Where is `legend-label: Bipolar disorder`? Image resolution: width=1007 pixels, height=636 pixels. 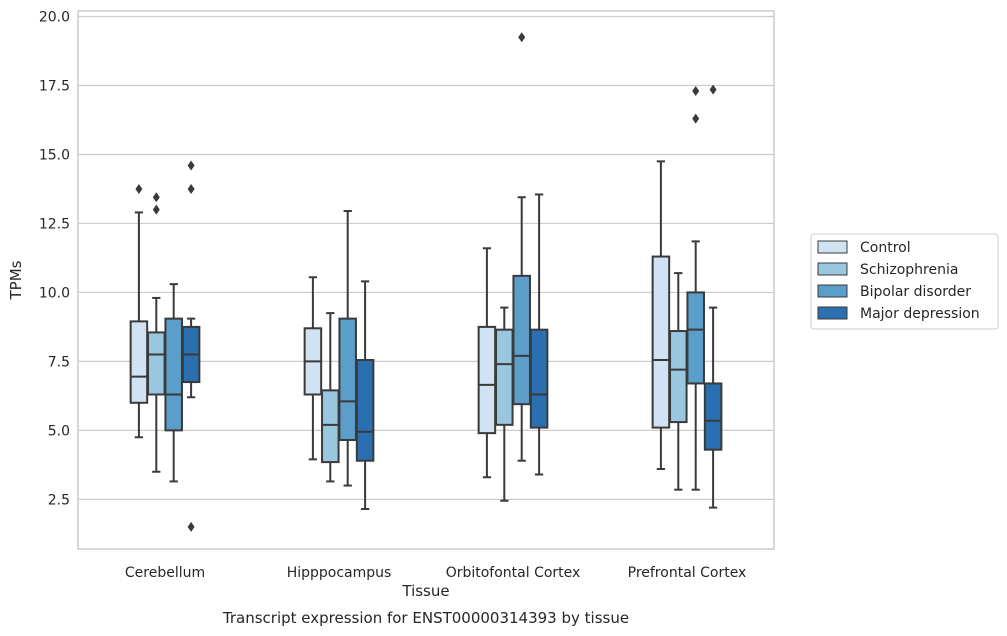
legend-label: Bipolar disorder is located at coordinates (915, 292).